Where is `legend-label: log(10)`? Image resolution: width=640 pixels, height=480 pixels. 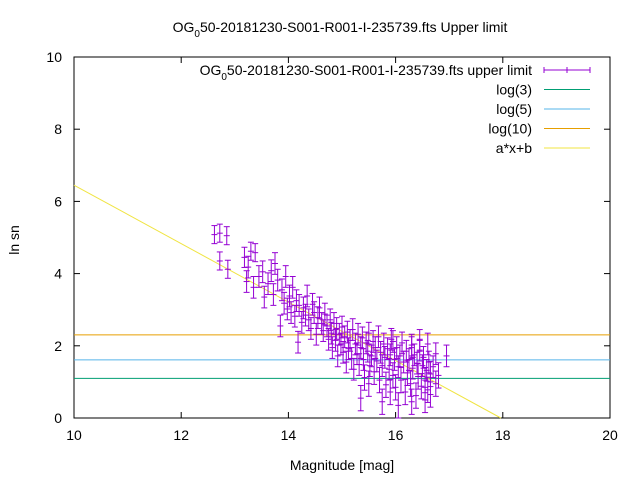 legend-label: log(10) is located at coordinates (510, 129).